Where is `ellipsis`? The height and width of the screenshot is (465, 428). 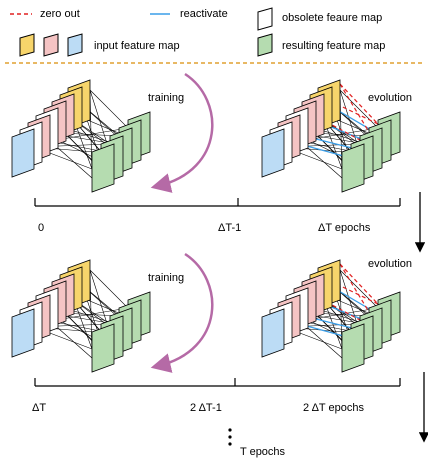 ellipsis is located at coordinates (230, 437).